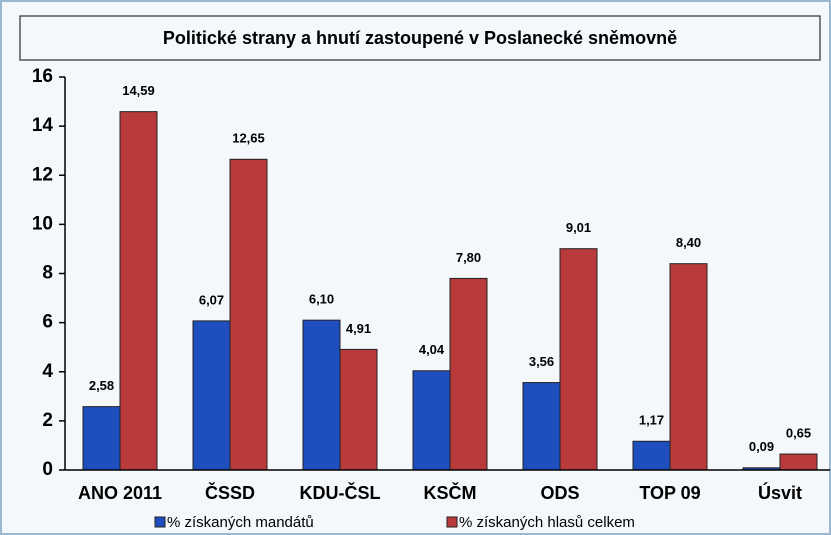 The height and width of the screenshot is (535, 831). What do you see at coordinates (248, 138) in the screenshot?
I see `value-label: 12,65` at bounding box center [248, 138].